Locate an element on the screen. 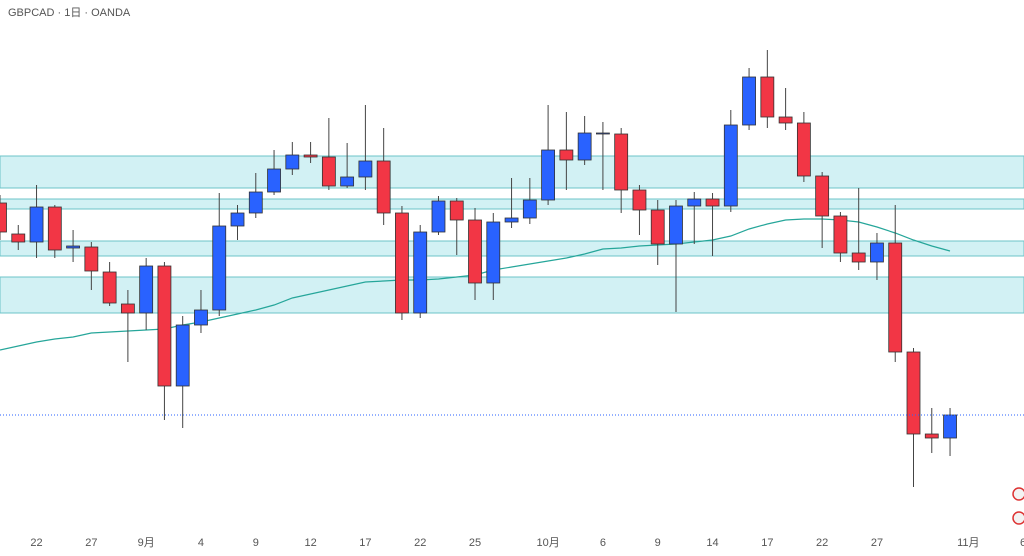  x-tick-label: 12 is located at coordinates (310, 543).